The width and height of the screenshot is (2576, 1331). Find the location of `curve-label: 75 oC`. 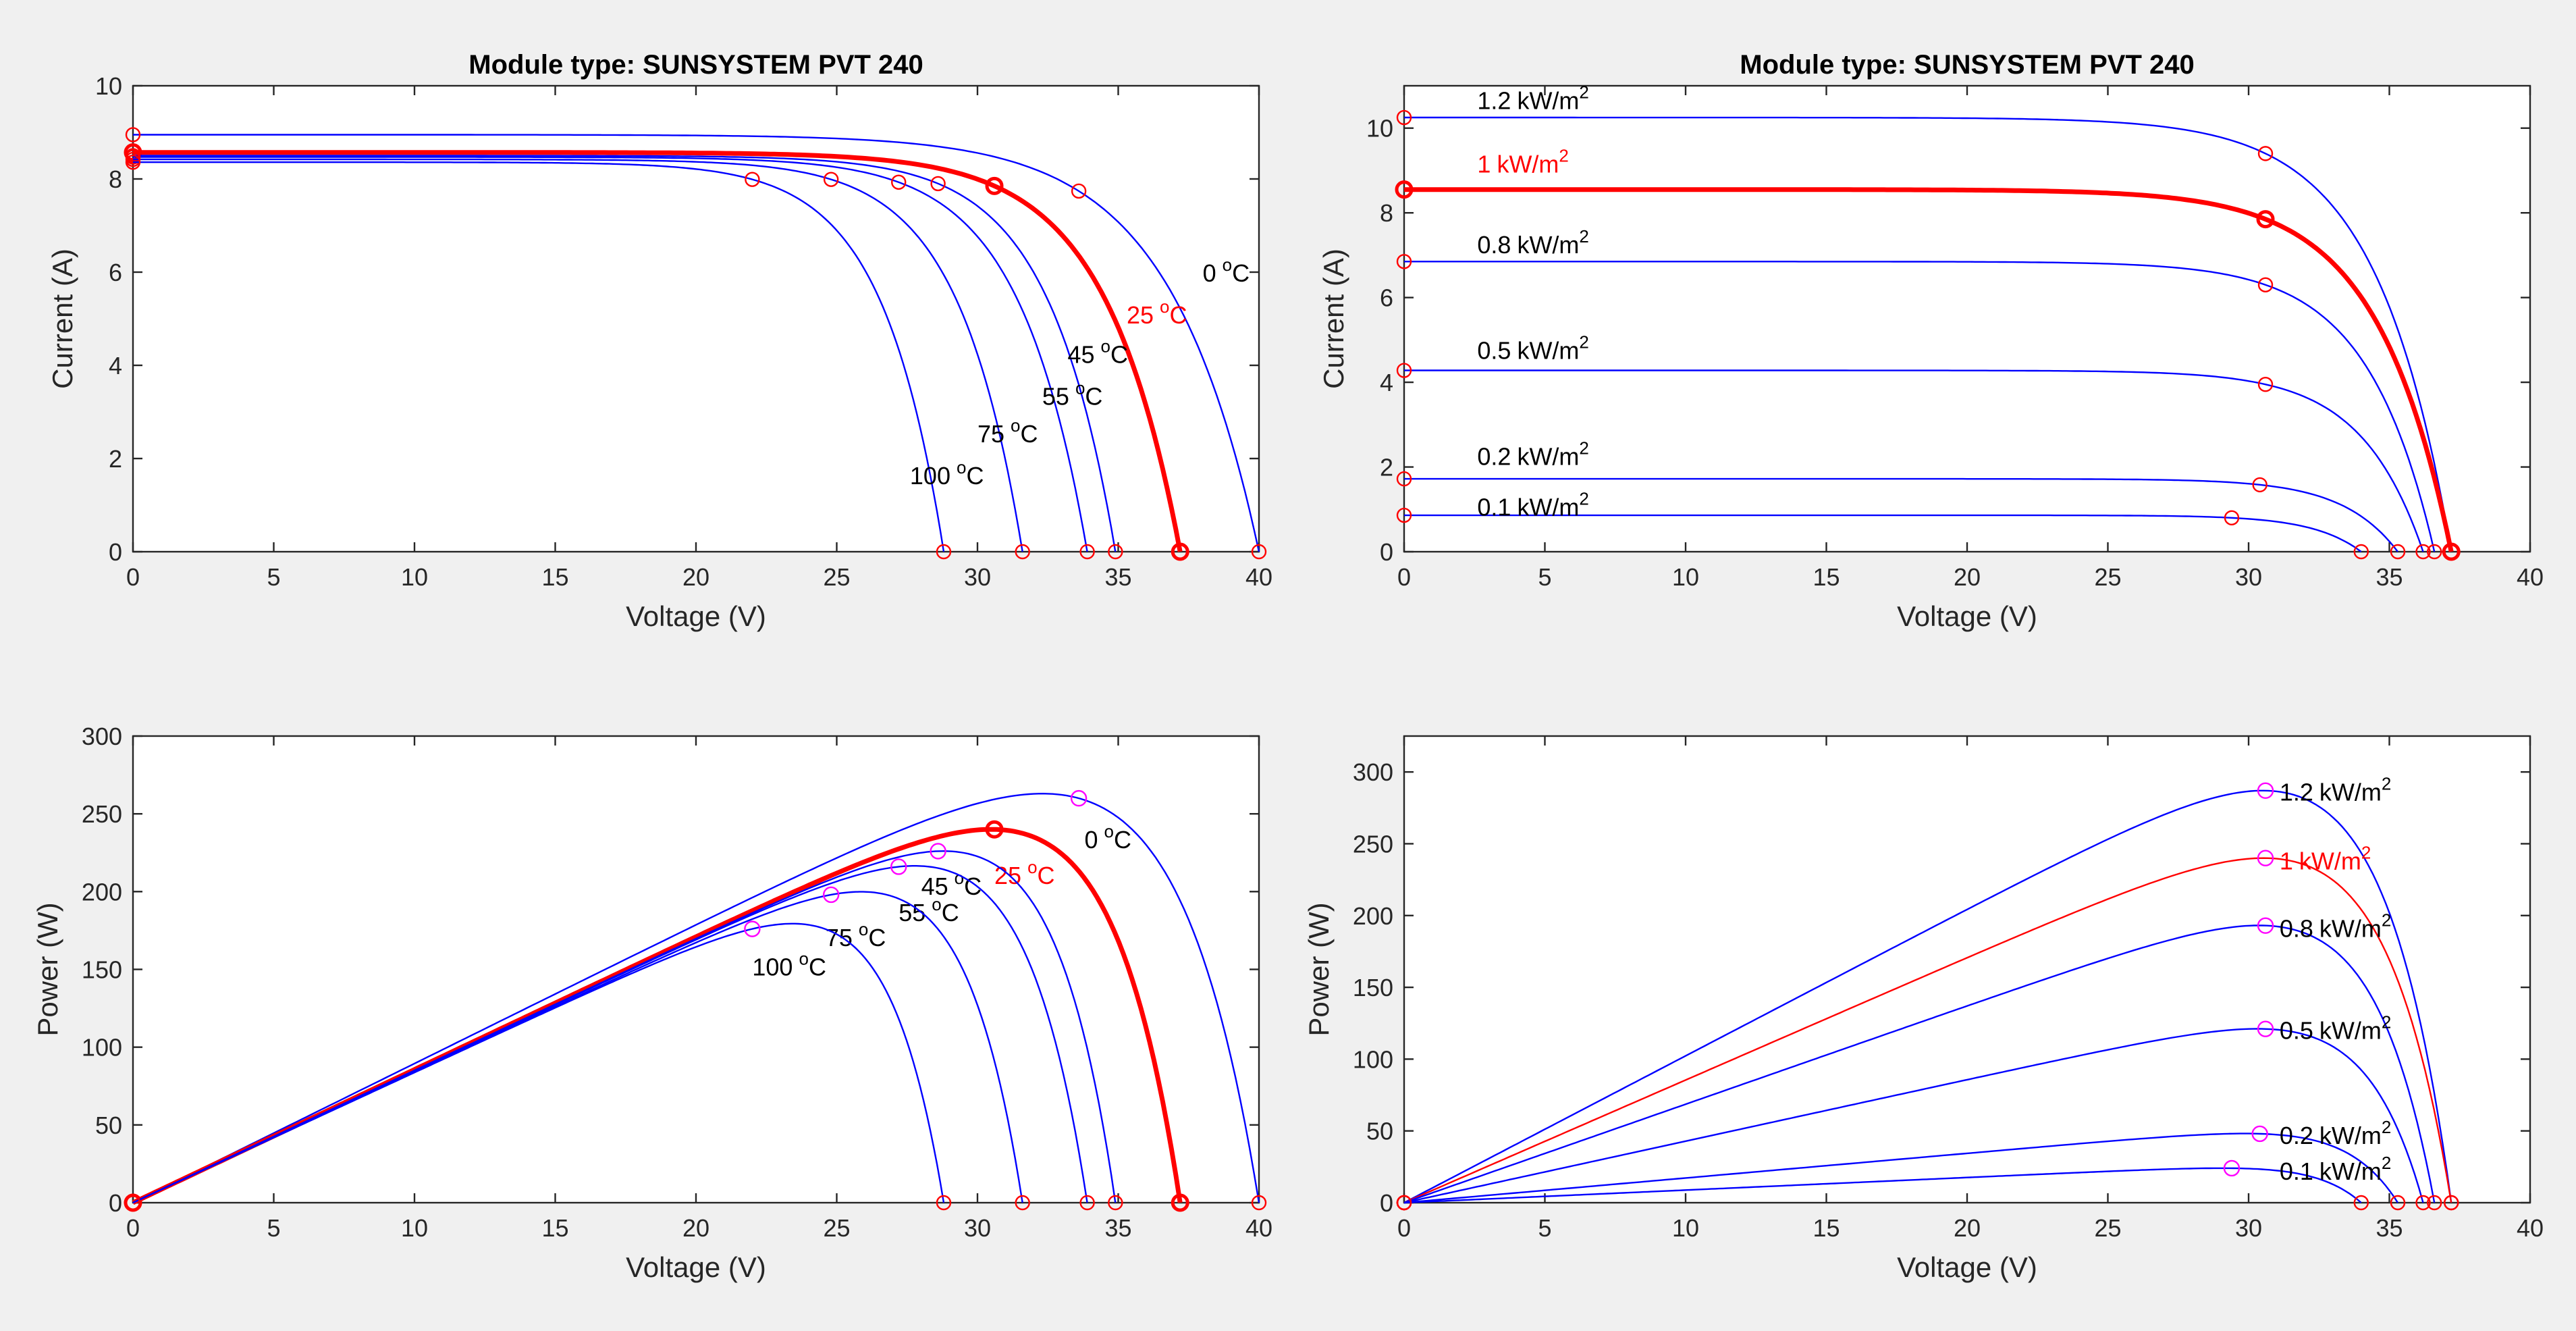

curve-label: 75 oC is located at coordinates (1007, 431).